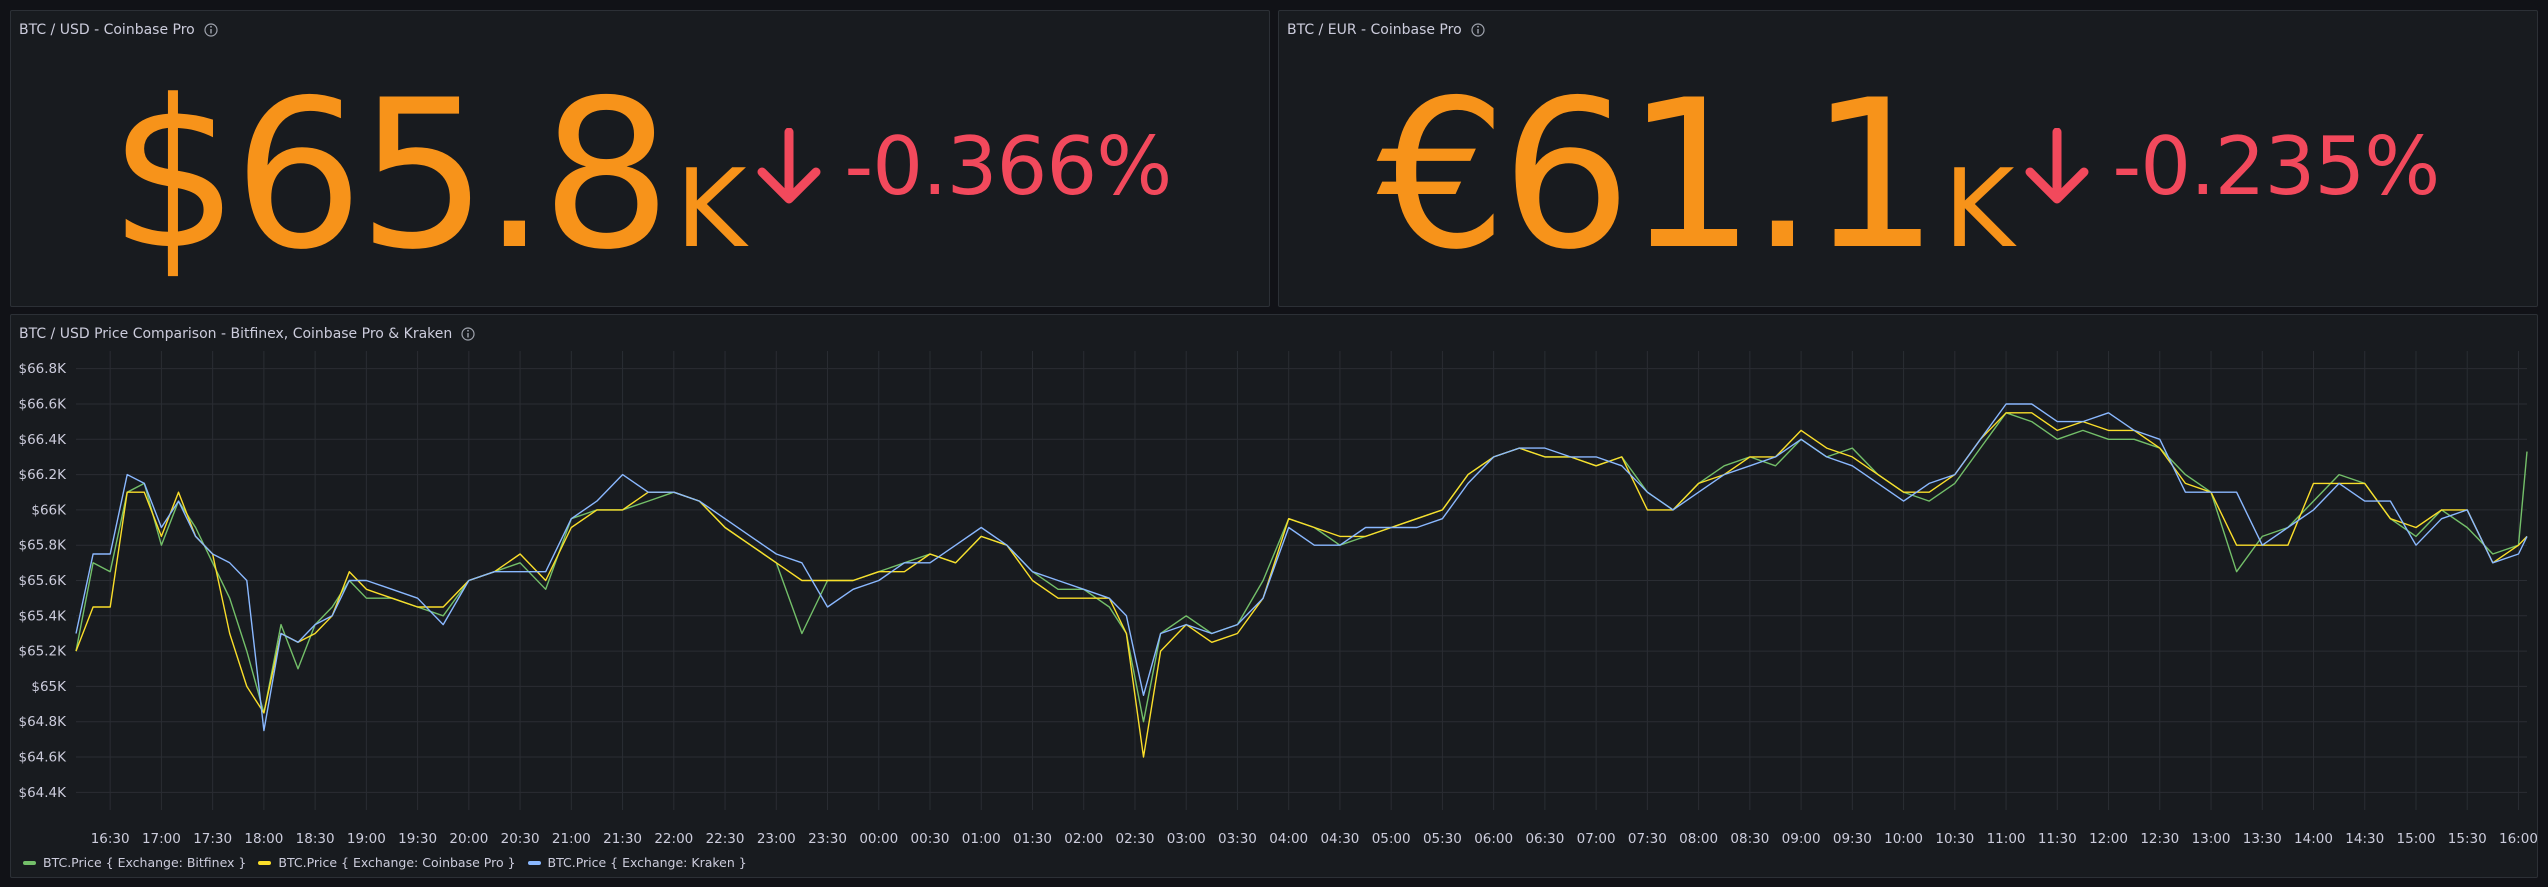 This screenshot has height=887, width=2548. I want to click on y-tick-label: $66.8K, so click(42, 369).